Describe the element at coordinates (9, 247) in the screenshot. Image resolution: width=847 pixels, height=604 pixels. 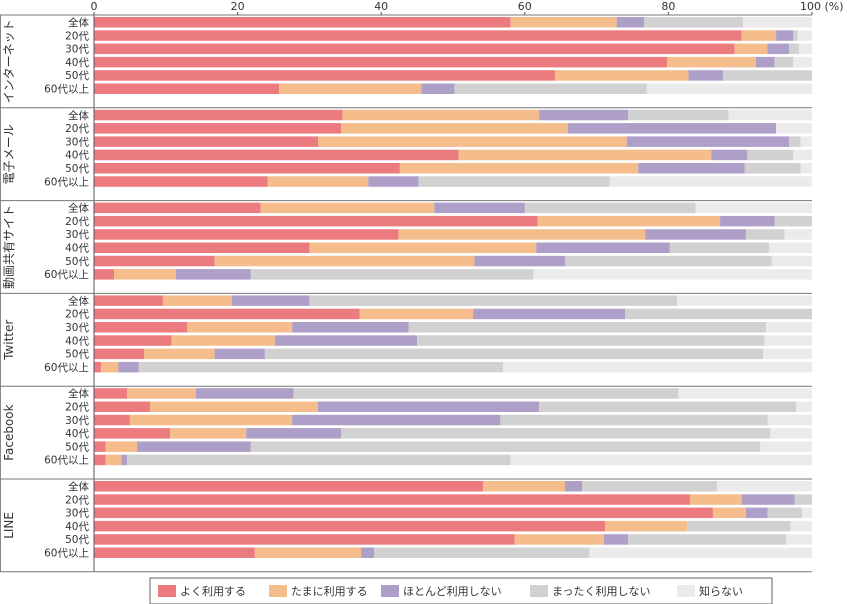
I see `group-label-2: 動画共有サイト` at that location.